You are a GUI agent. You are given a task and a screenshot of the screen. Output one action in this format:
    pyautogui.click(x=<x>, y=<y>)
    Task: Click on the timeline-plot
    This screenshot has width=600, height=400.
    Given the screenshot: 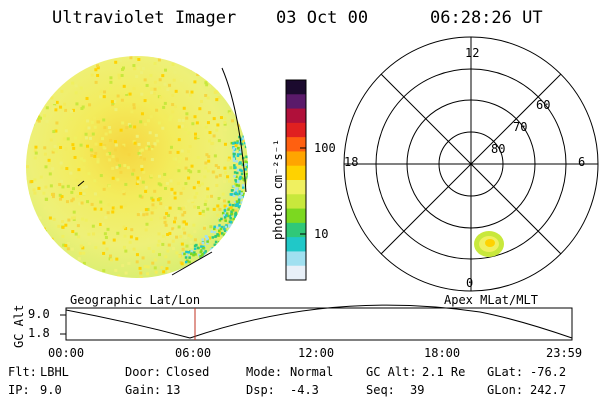 What is the action you would take?
    pyautogui.click(x=316, y=322)
    